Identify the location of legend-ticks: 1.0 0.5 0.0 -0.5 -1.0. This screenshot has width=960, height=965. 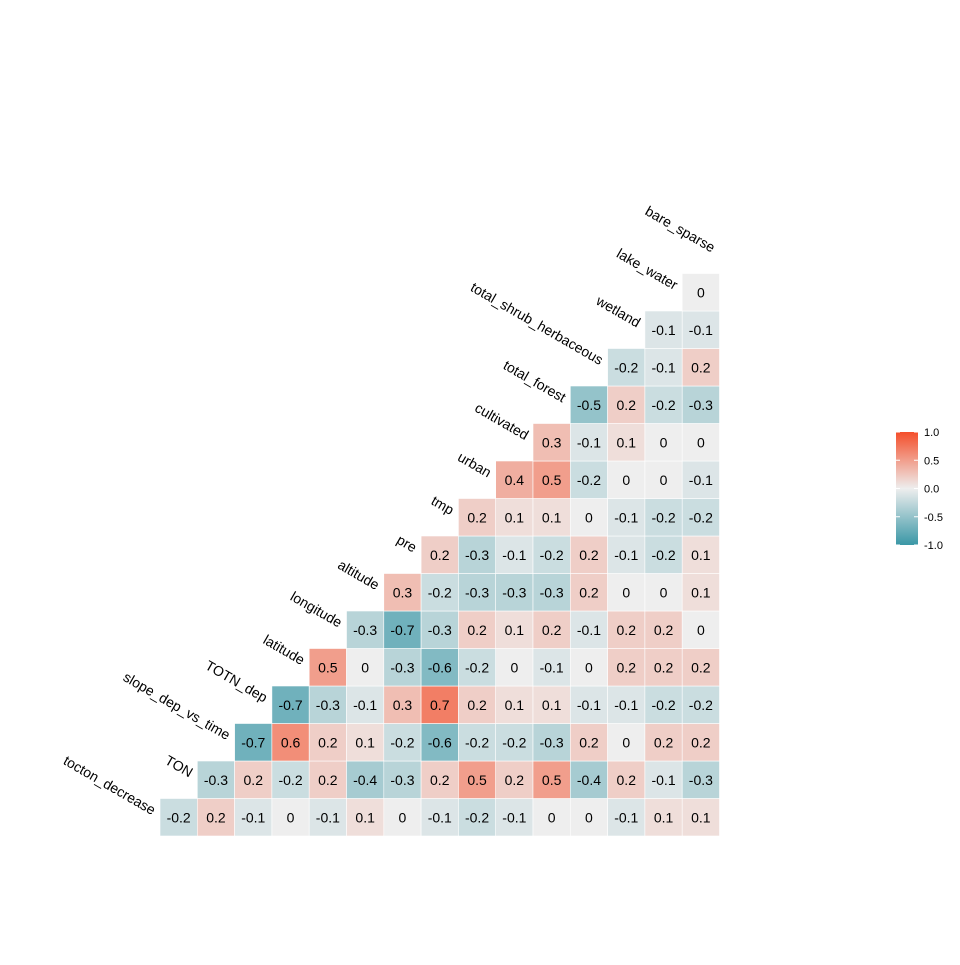
(919, 489).